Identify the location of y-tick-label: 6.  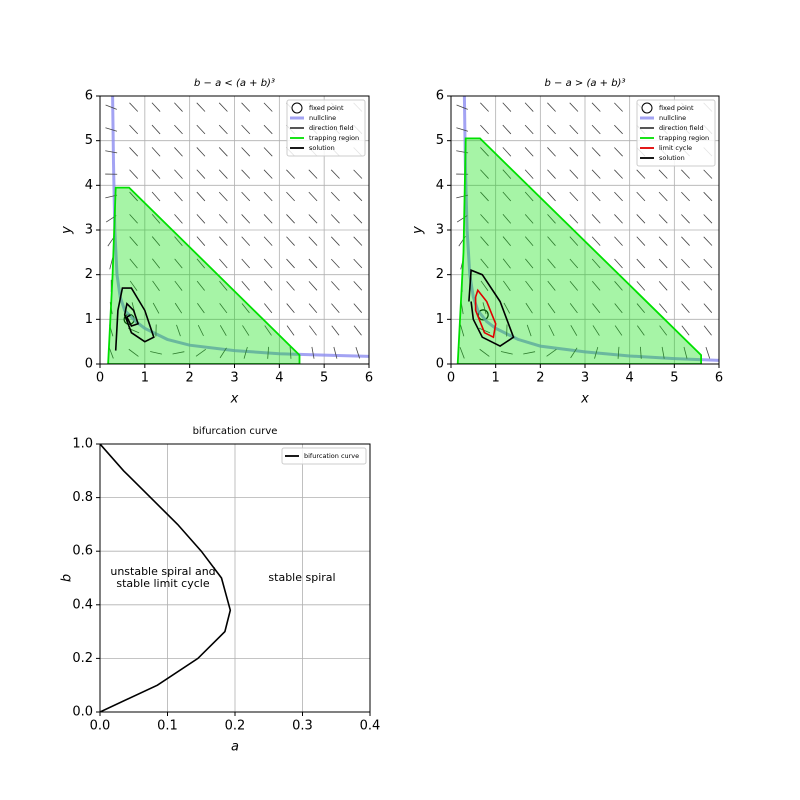
(440, 96).